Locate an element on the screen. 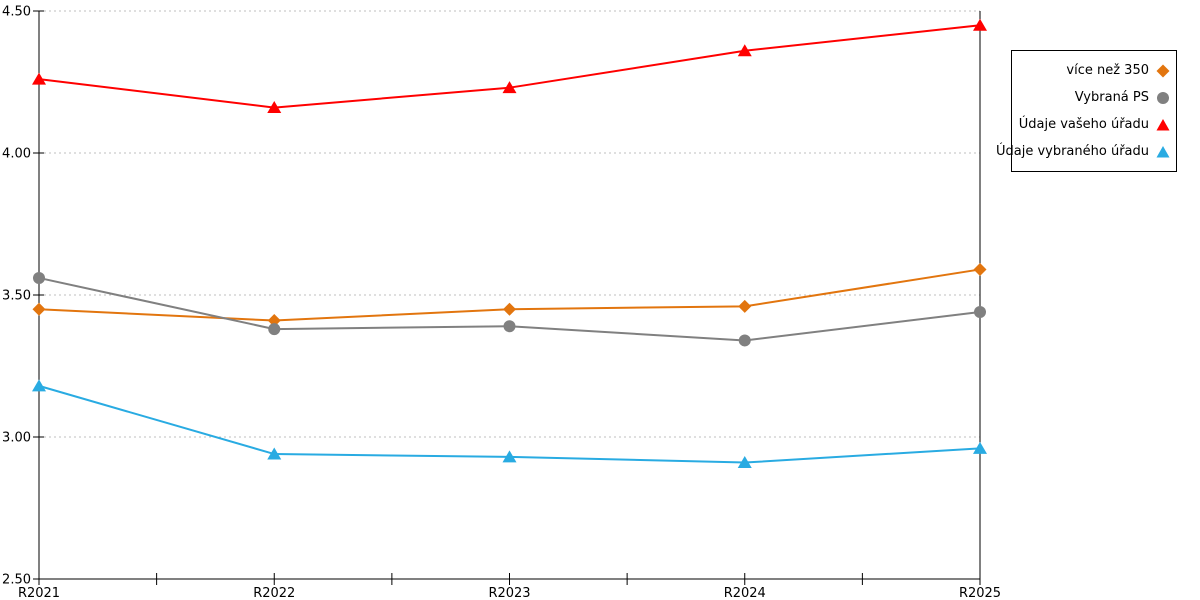 This screenshot has height=600, width=1200. x-tick-label: R2022 is located at coordinates (274, 593).